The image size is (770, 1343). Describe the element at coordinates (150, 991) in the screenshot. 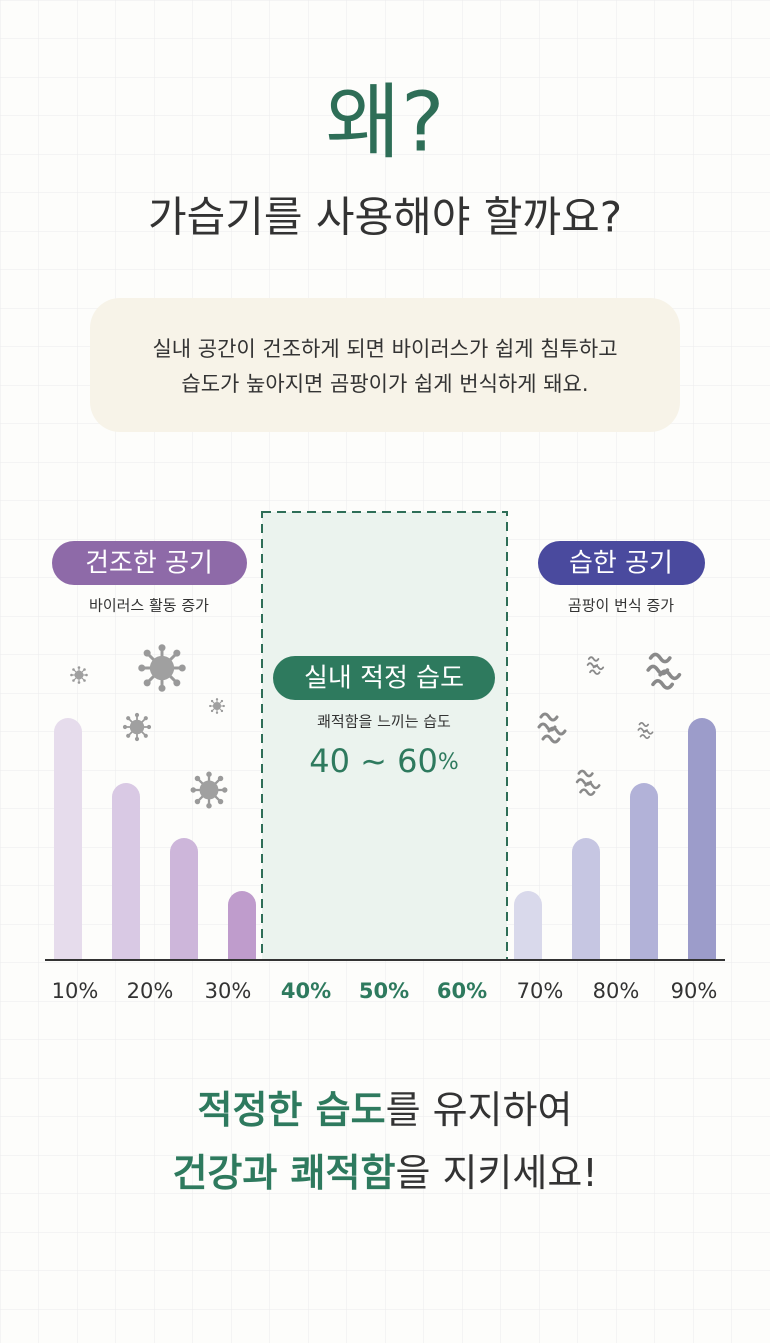

I see `scale-label: 20%` at that location.